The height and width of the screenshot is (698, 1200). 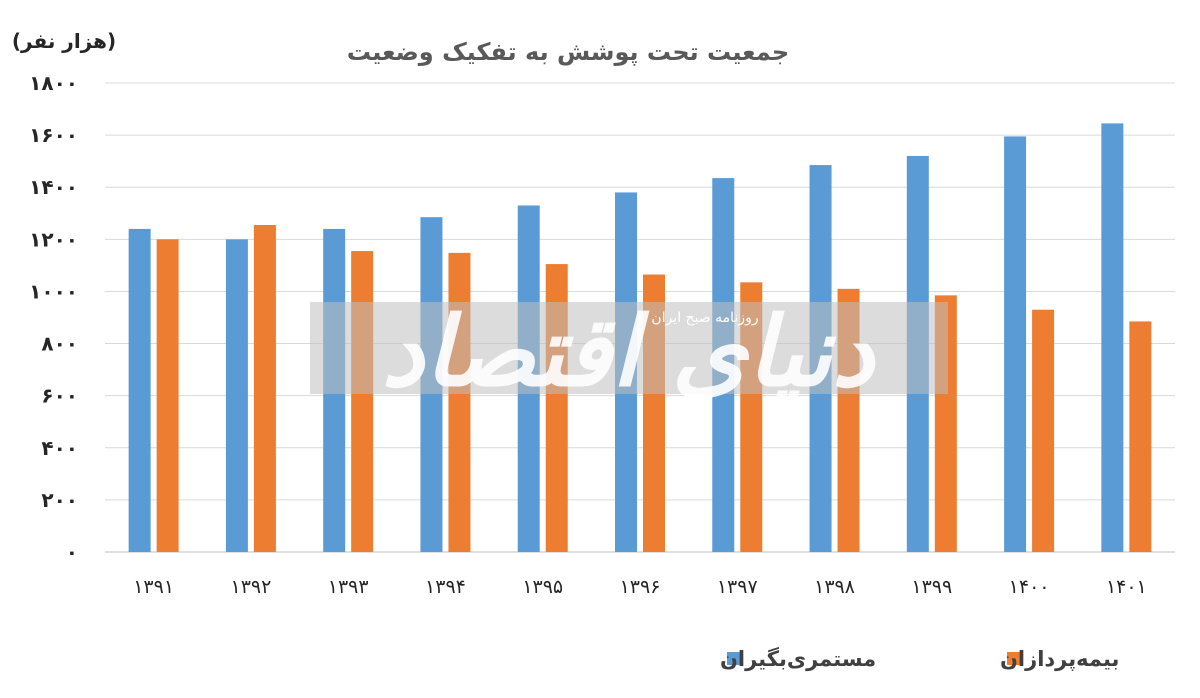 What do you see at coordinates (53, 239) in the screenshot?
I see `y-tick-label: ۱۲۰۰` at bounding box center [53, 239].